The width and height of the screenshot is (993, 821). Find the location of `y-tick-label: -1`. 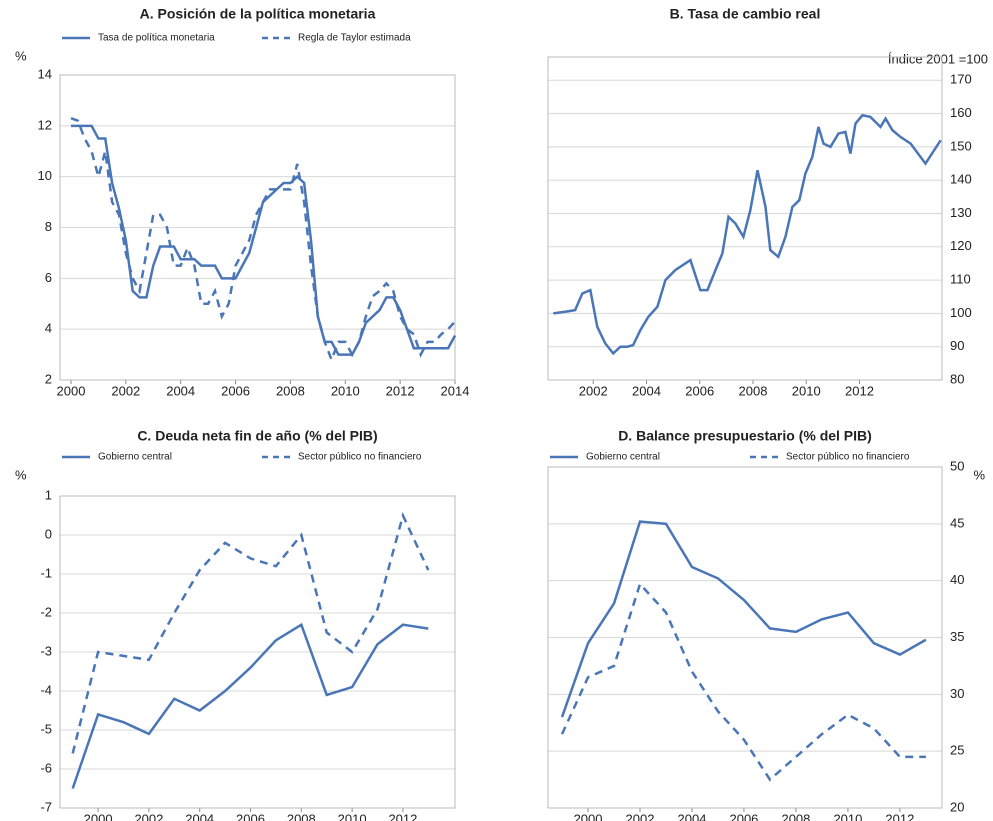

y-tick-label: -1 is located at coordinates (46, 572).